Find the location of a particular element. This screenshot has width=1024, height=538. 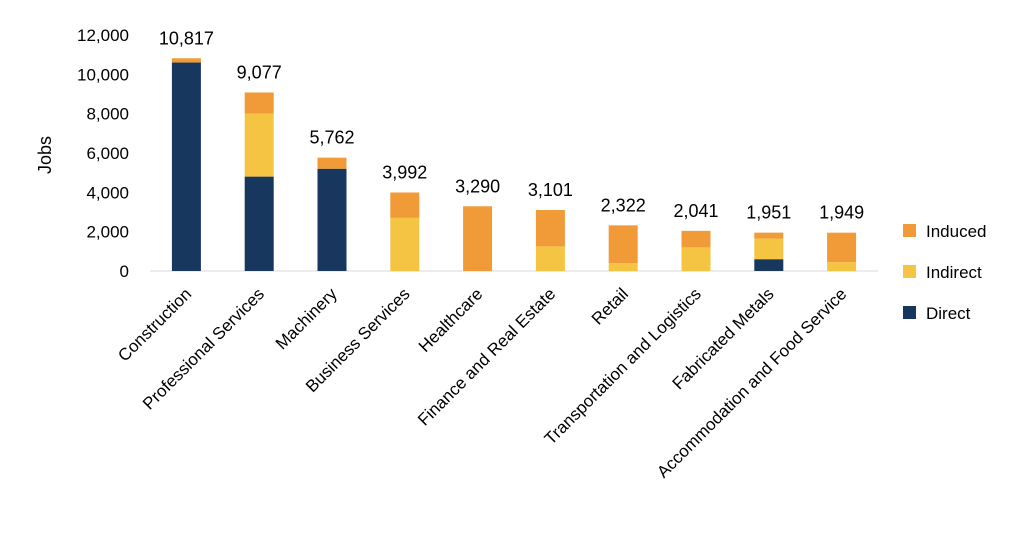

category-label: Professional Services is located at coordinates (203, 348).